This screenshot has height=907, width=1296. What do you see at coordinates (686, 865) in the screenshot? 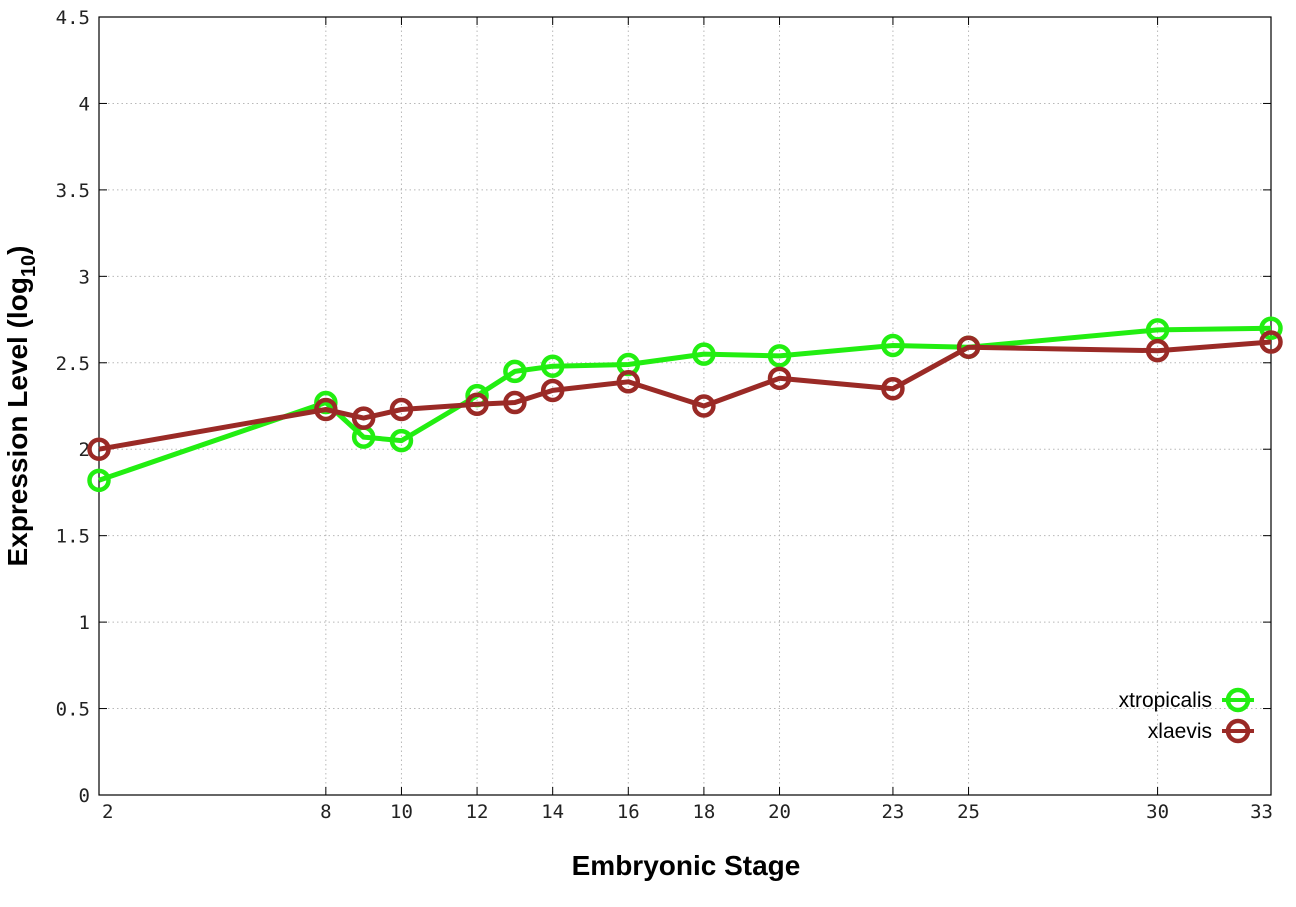
I see `x-axis-title: Embryonic Stage` at bounding box center [686, 865].